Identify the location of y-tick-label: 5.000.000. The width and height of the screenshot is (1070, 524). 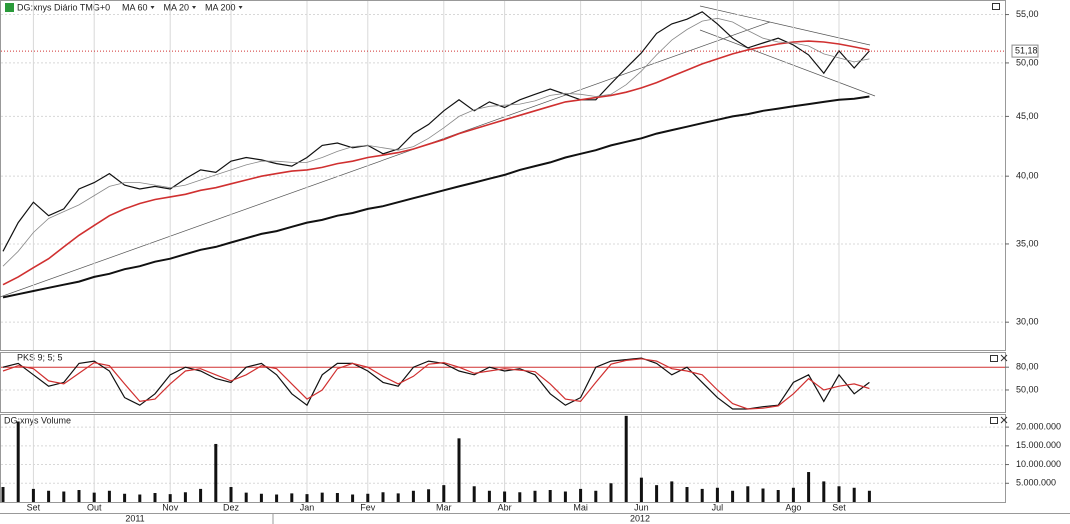
(1036, 483).